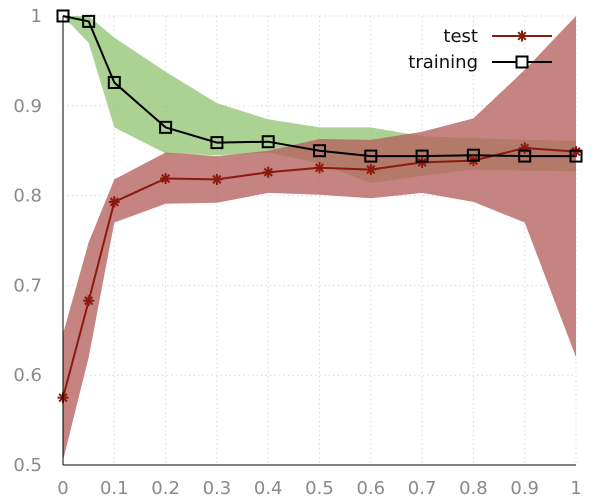 The image size is (600, 500). I want to click on legend-label-test: test, so click(460, 36).